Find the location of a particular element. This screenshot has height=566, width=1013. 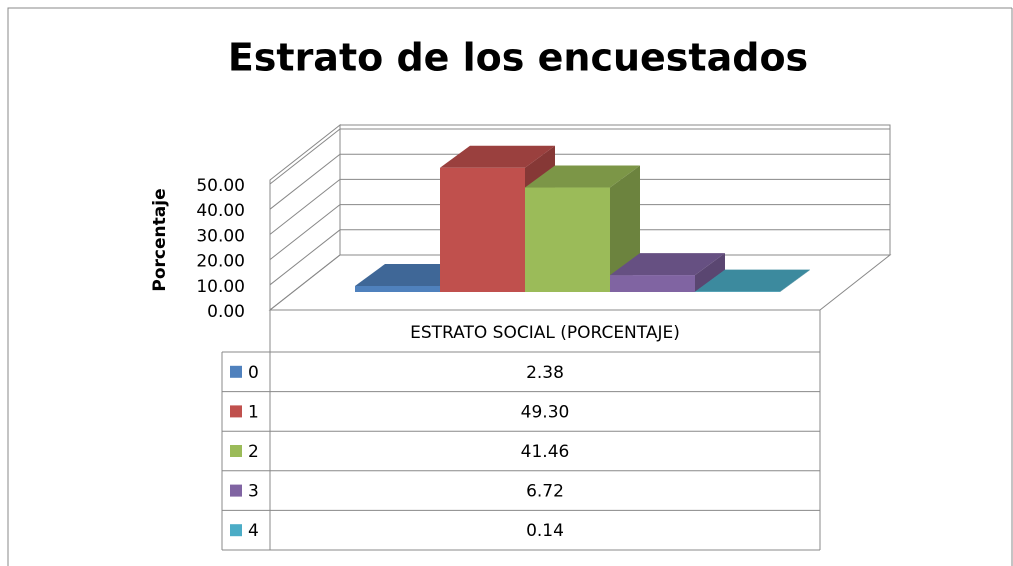

y-tick-label: 40.00 is located at coordinates (220, 211).